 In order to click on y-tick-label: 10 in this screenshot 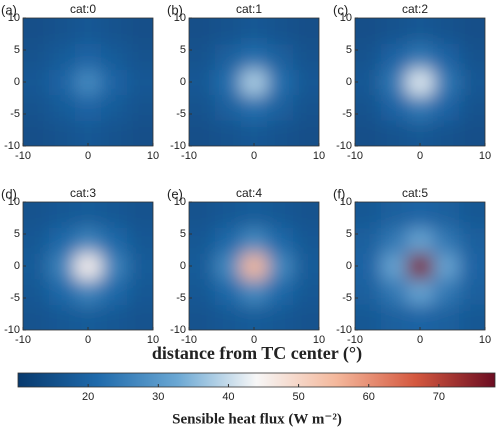, I will do `click(346, 202)`.